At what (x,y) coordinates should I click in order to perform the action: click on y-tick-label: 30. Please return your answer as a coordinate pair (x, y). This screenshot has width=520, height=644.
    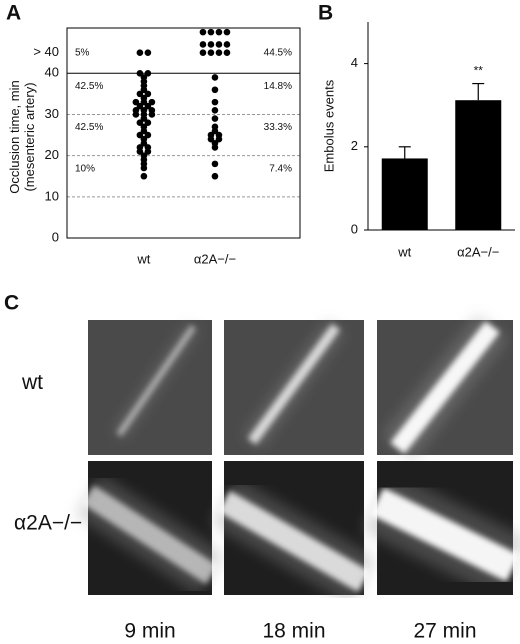
    Looking at the image, I should click on (52, 113).